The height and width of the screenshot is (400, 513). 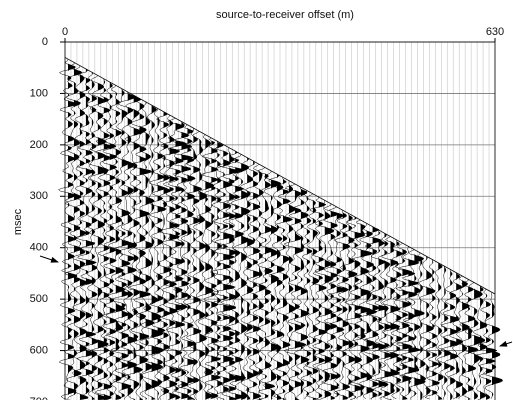 What do you see at coordinates (45, 42) in the screenshot?
I see `y-tick-label: 0` at bounding box center [45, 42].